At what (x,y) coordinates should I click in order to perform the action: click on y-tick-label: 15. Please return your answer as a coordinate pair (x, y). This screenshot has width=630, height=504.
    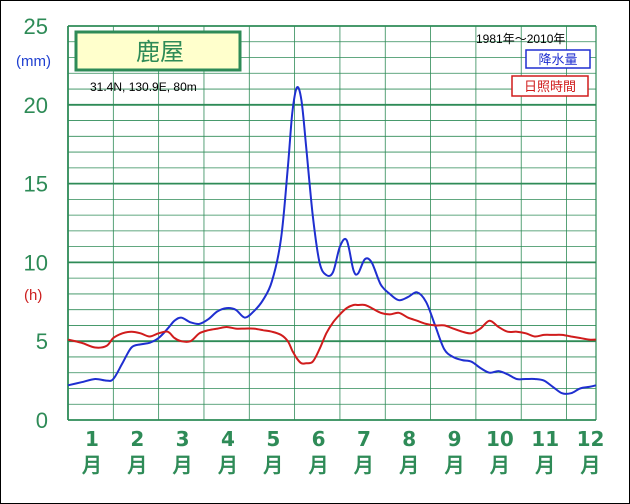
    Looking at the image, I should click on (36, 184).